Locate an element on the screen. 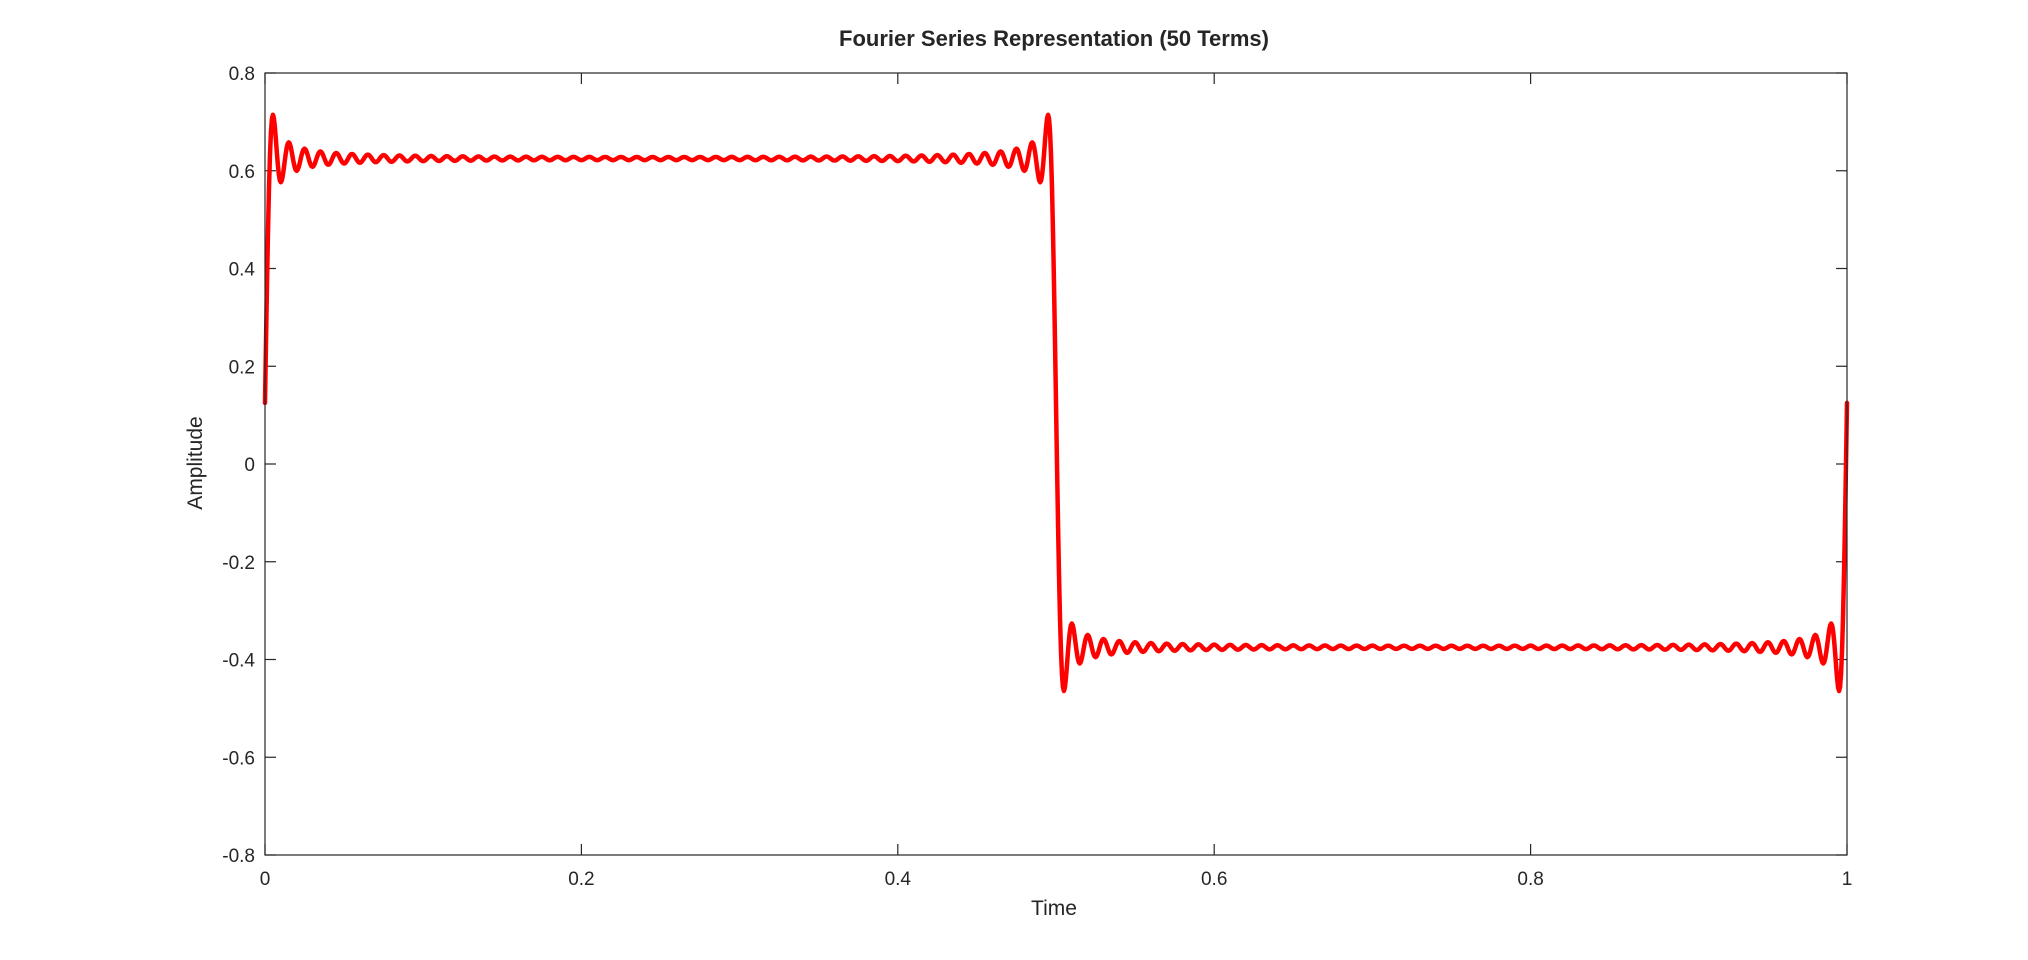  y-tick-label: 0.8 is located at coordinates (242, 74).